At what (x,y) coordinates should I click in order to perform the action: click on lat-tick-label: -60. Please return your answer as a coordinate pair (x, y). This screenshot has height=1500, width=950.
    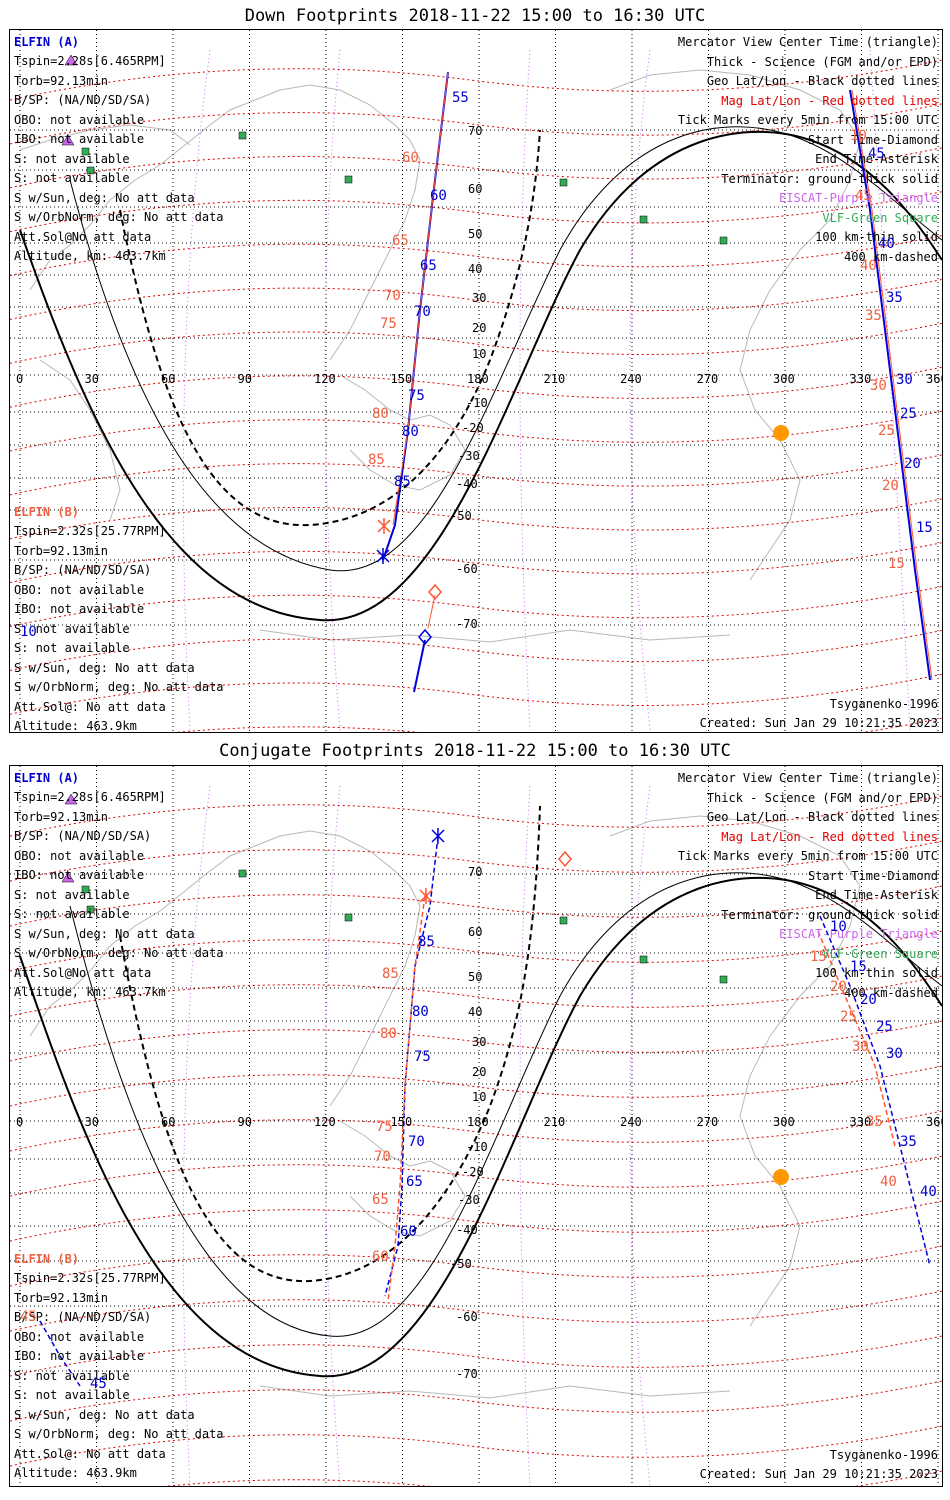
    Looking at the image, I should click on (467, 1317).